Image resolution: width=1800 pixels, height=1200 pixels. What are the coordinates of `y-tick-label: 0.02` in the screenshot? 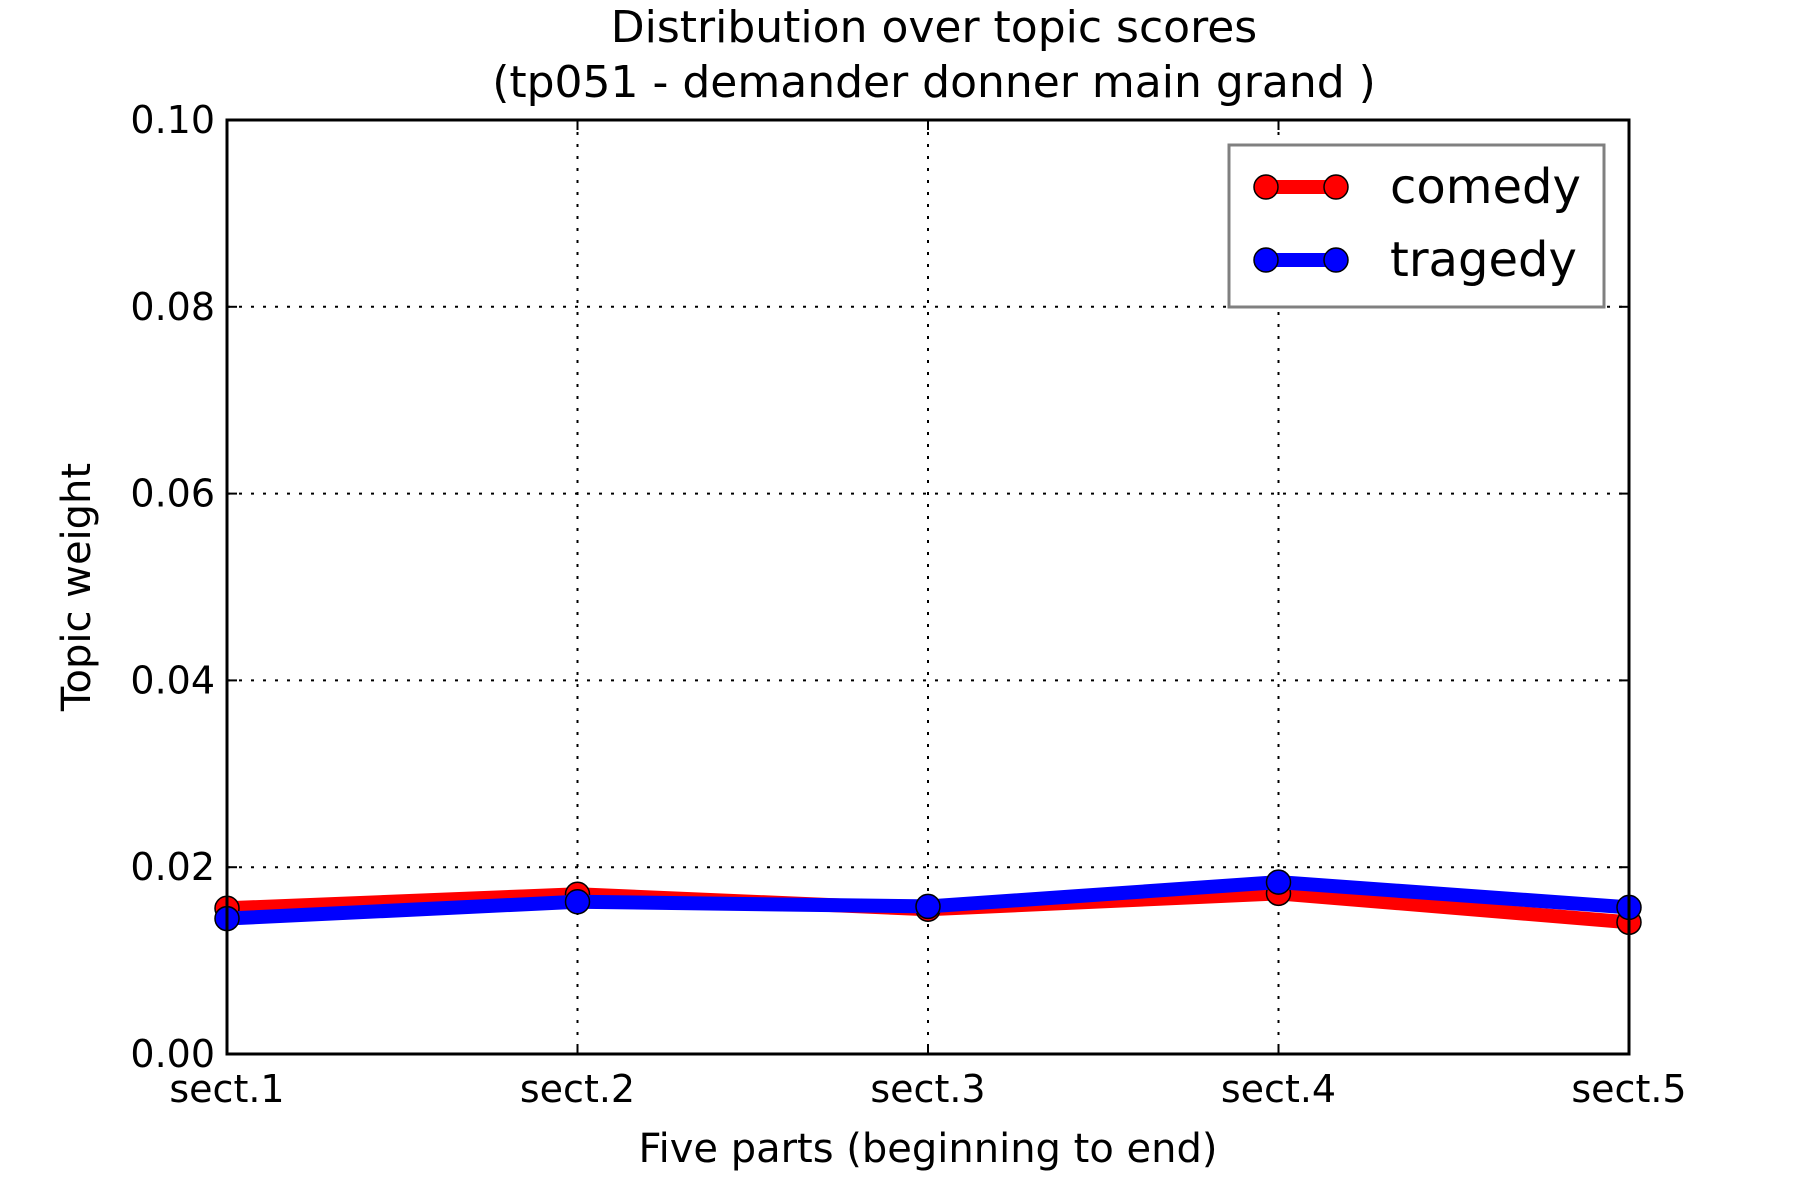 It's located at (172, 867).